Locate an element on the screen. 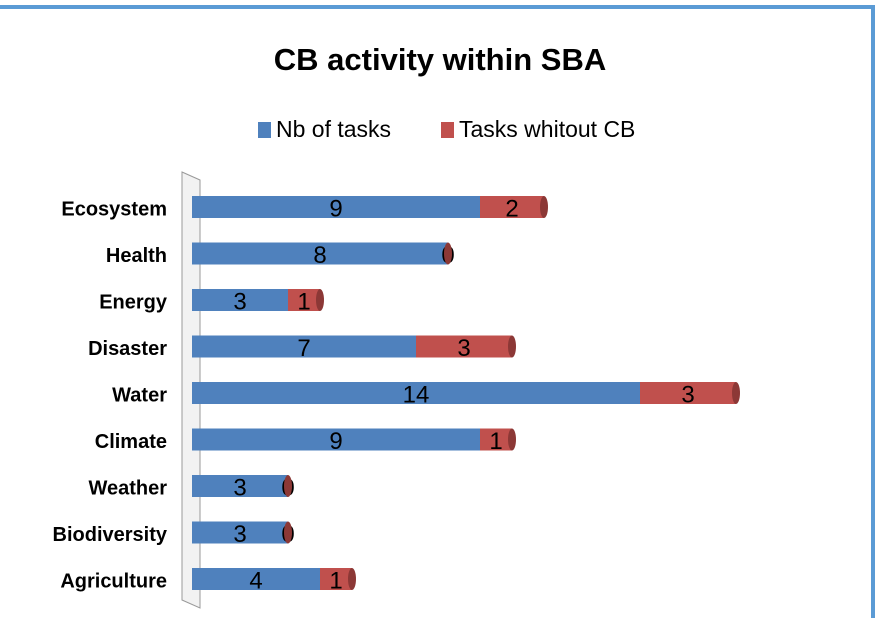 Image resolution: width=877 pixels, height=618 pixels. y-tick-label: Agriculture is located at coordinates (113, 581).